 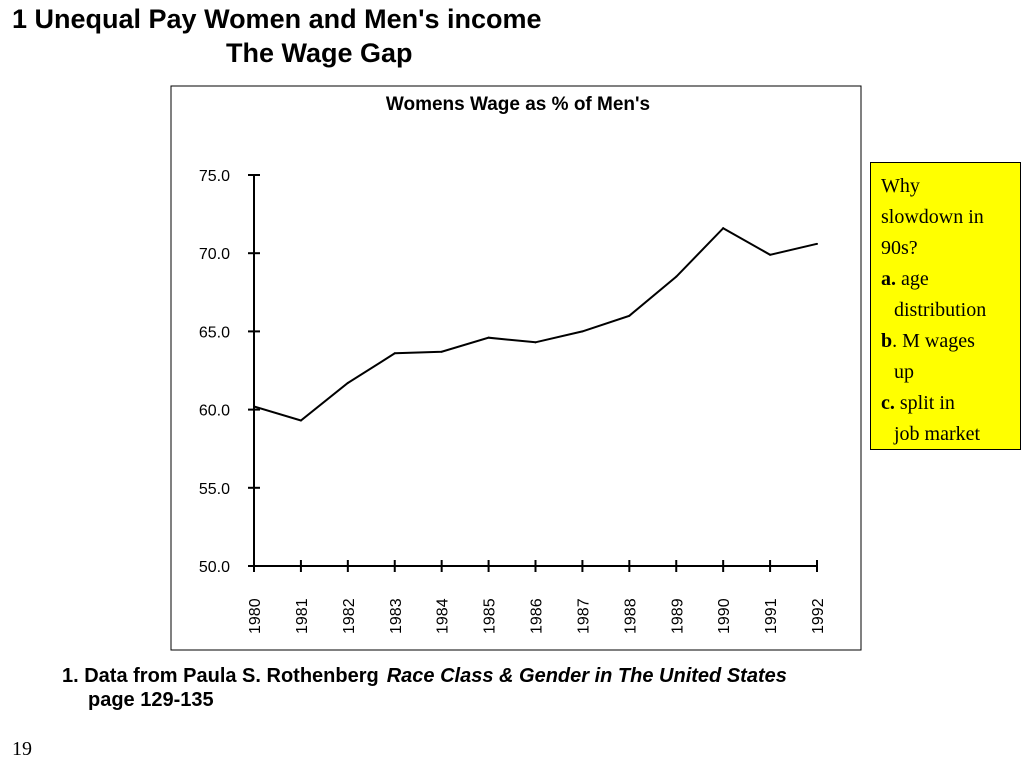 What do you see at coordinates (214, 254) in the screenshot?
I see `y-tick-label: 70.0` at bounding box center [214, 254].